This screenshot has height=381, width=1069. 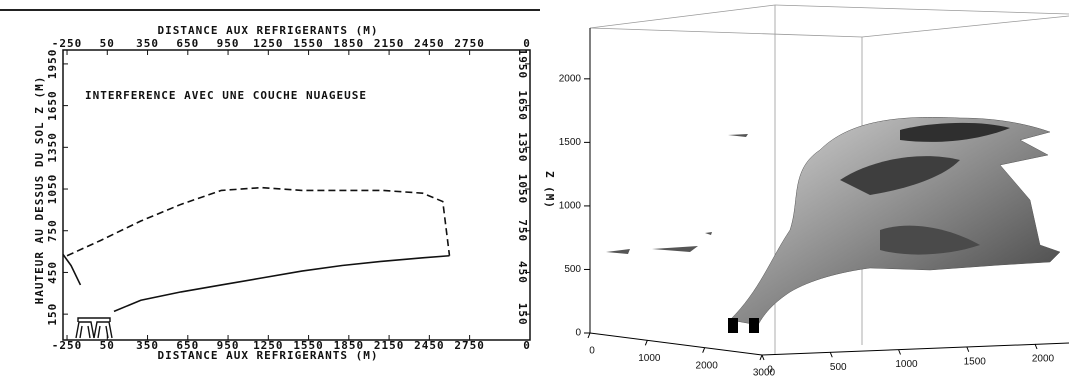 What do you see at coordinates (838, 367) in the screenshot?
I see `y-tick-label: 500` at bounding box center [838, 367].